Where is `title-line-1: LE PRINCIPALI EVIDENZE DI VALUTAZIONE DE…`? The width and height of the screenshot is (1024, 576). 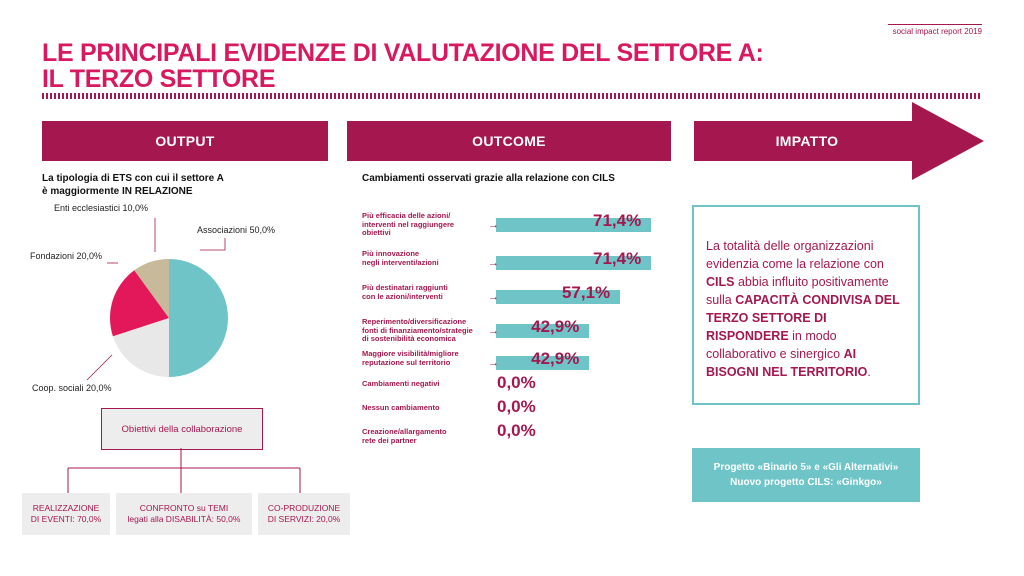
title-line-1: LE PRINCIPALI EVIDENZE DI VALUTAZIONE DE… is located at coordinates (403, 53).